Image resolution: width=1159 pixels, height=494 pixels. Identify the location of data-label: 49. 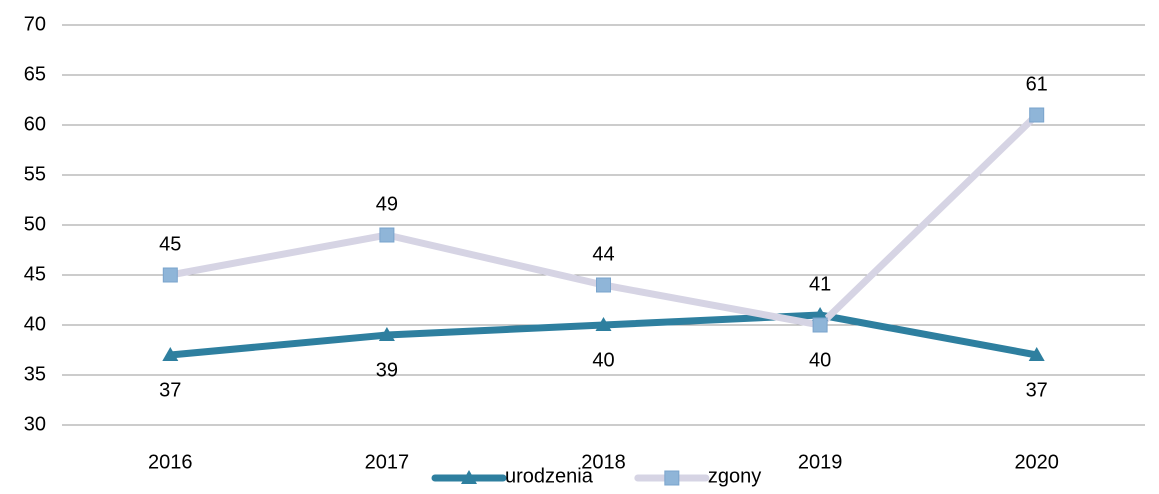
(387, 204).